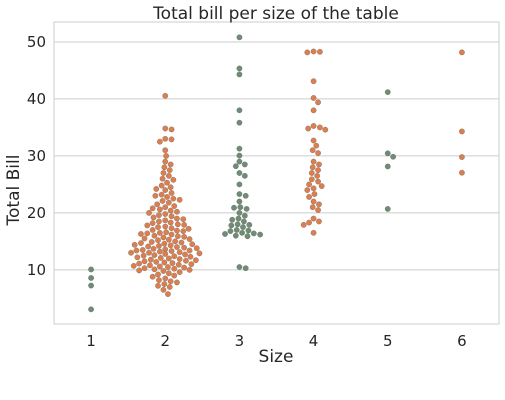 The image size is (505, 400). Describe the element at coordinates (275, 14) in the screenshot. I see `chart-title: Total bill per size of the table` at that location.